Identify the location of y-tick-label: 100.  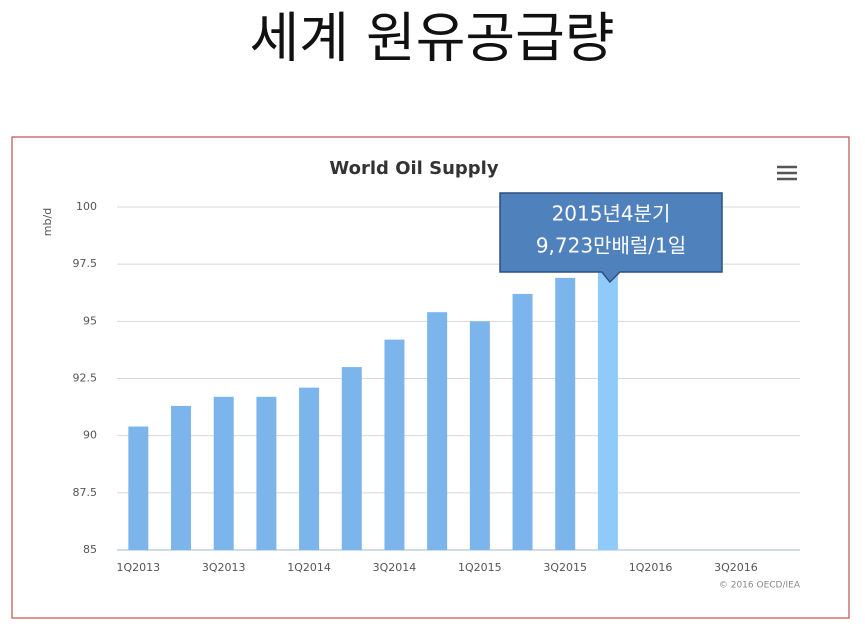
(86, 206).